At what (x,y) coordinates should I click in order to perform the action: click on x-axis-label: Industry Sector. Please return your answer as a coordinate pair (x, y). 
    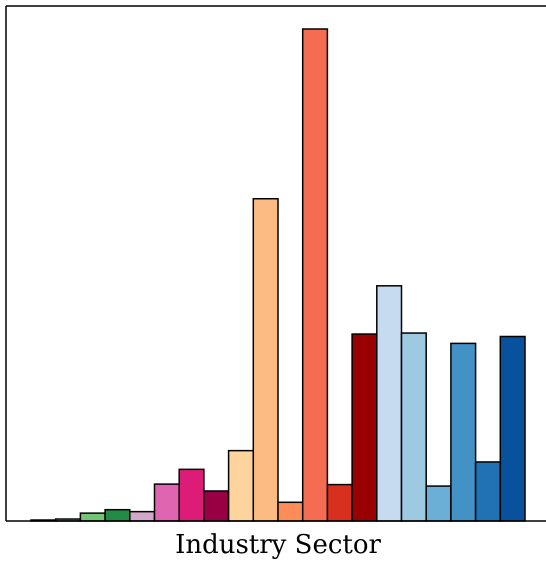
    Looking at the image, I should click on (278, 545).